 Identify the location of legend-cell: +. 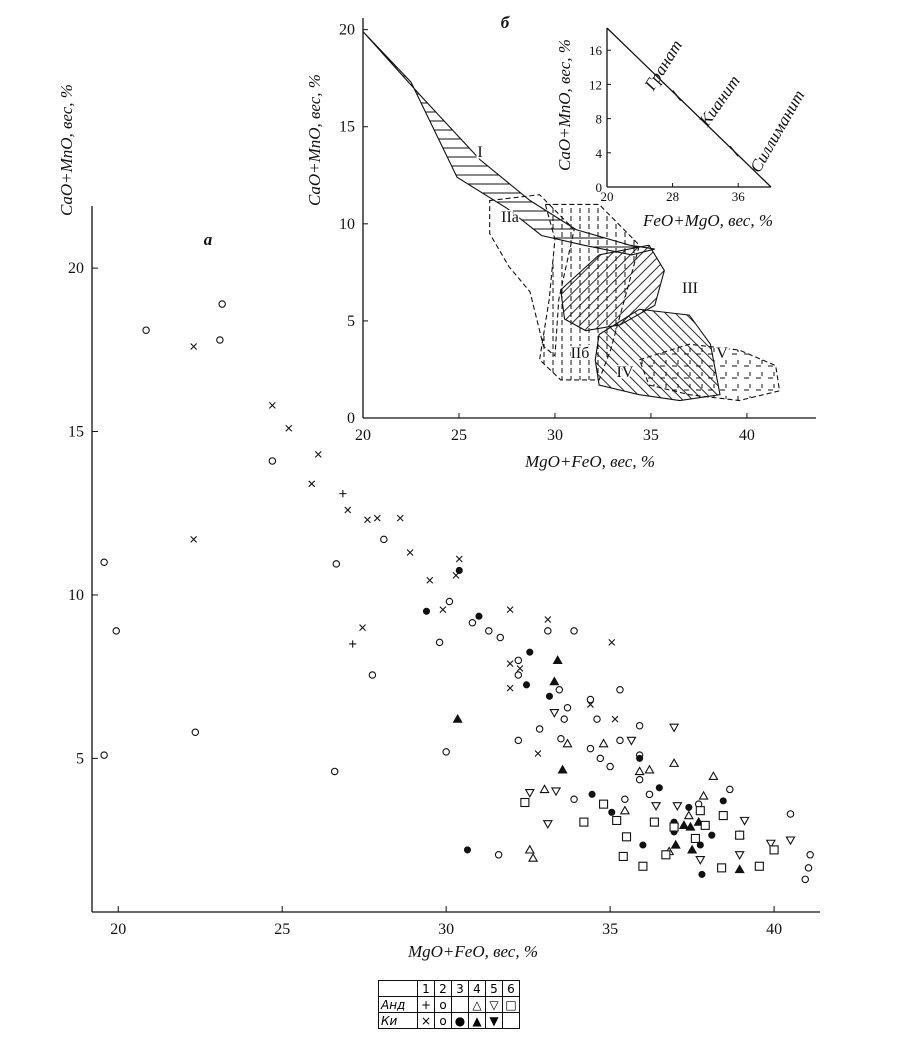
(426, 1004).